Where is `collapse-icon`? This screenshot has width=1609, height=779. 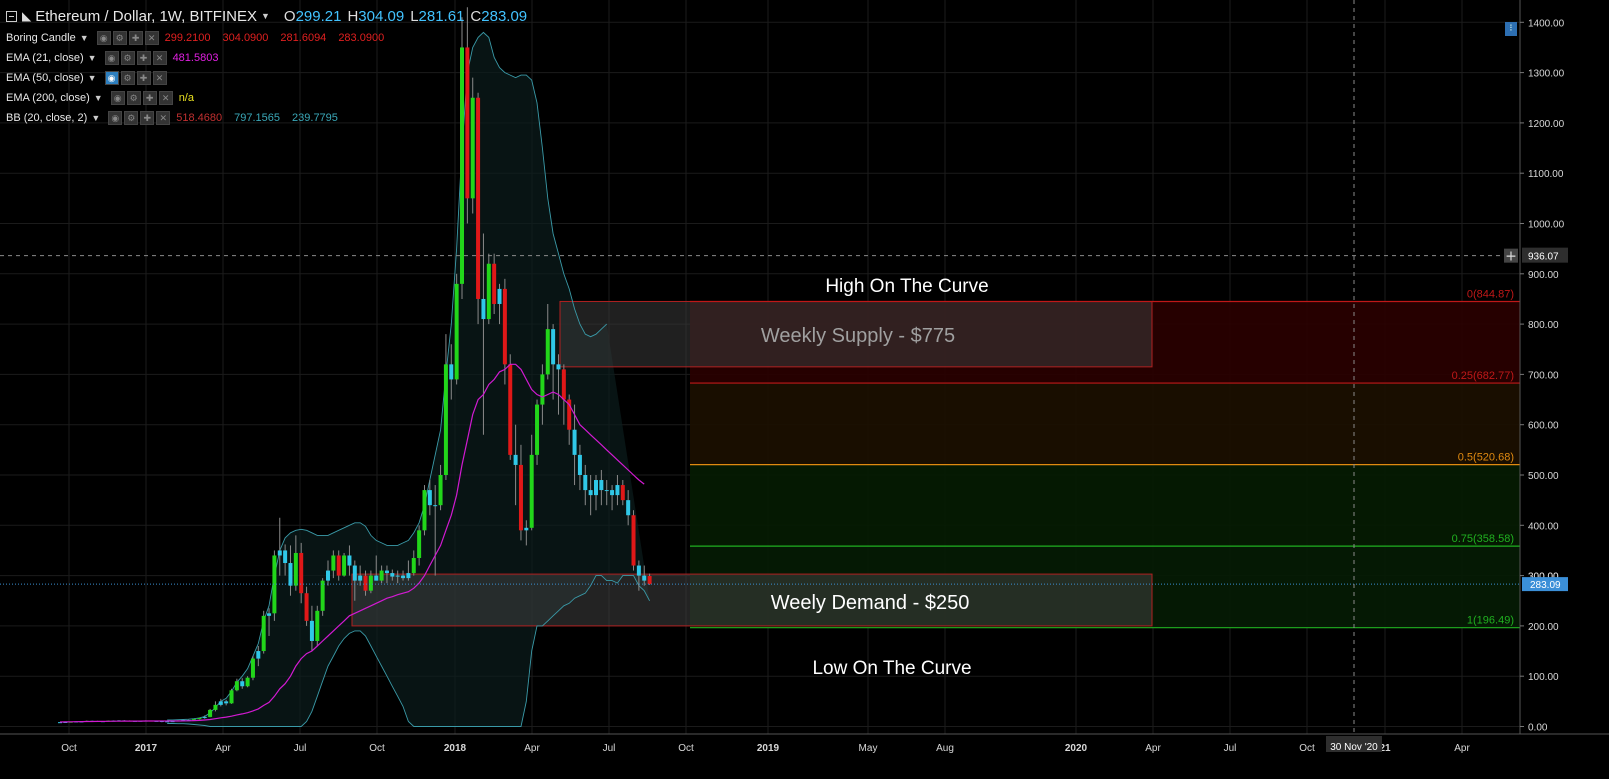
collapse-icon is located at coordinates (11, 16).